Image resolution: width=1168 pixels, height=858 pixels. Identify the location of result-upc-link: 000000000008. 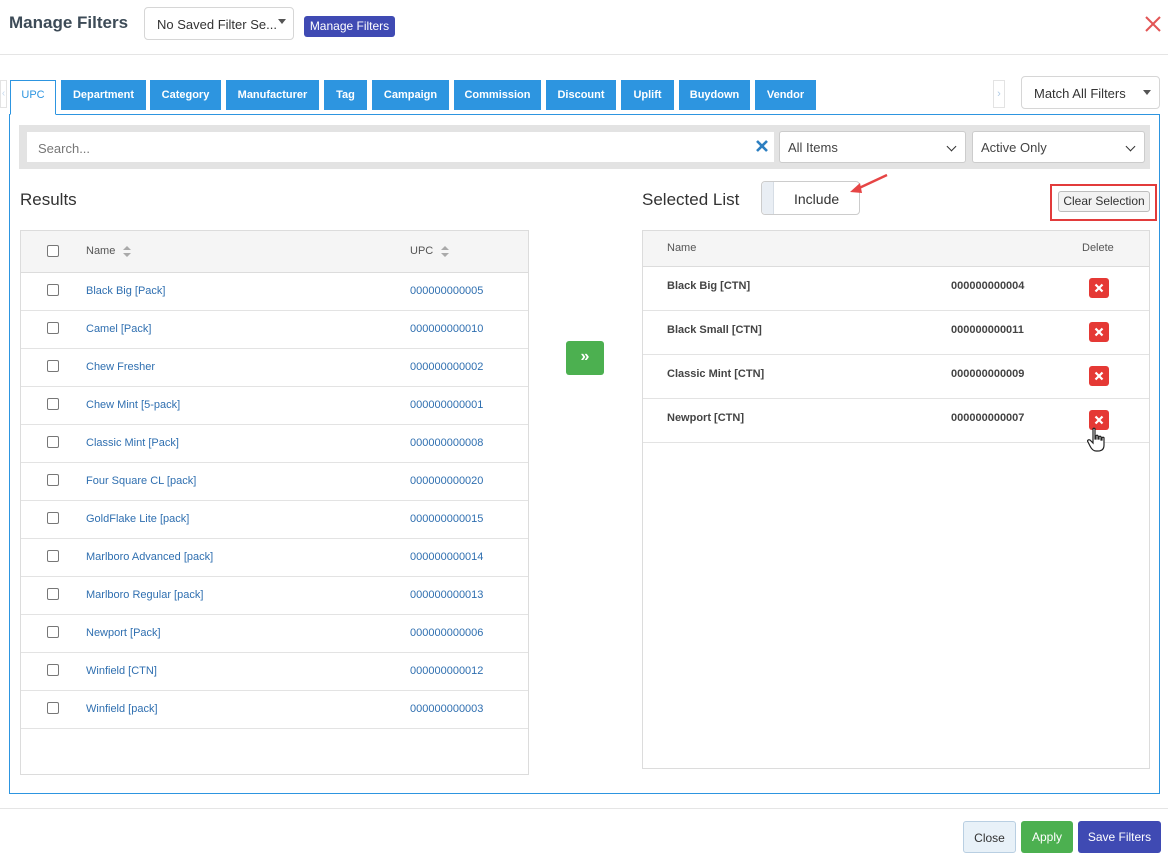
(447, 443).